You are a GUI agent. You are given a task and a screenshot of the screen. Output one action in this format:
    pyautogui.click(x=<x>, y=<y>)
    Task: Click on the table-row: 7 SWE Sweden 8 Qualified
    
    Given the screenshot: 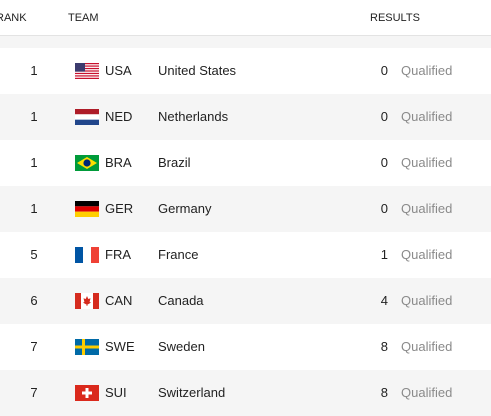 What is the action you would take?
    pyautogui.click(x=245, y=347)
    